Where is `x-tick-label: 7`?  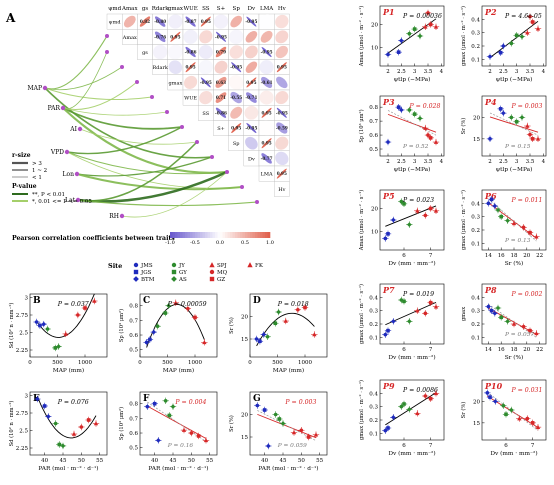 x-tick-label: 7 is located at coordinates (431, 256).